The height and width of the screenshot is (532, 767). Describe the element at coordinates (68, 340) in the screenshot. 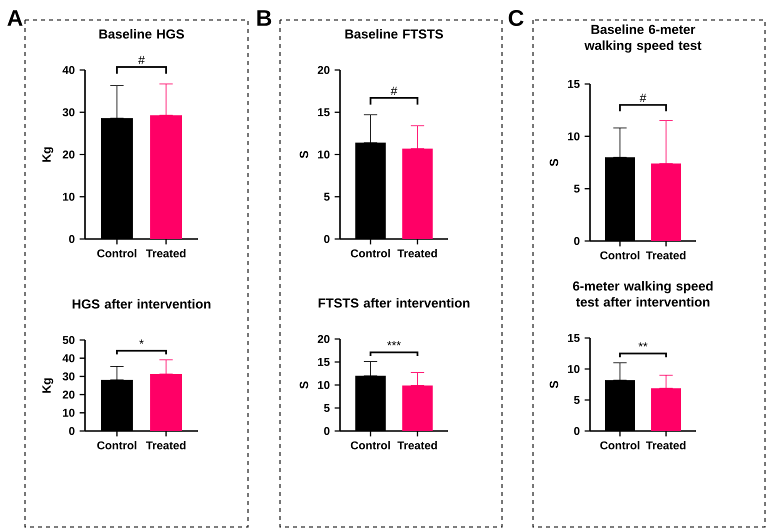

I see `y-tick-label: 50` at that location.